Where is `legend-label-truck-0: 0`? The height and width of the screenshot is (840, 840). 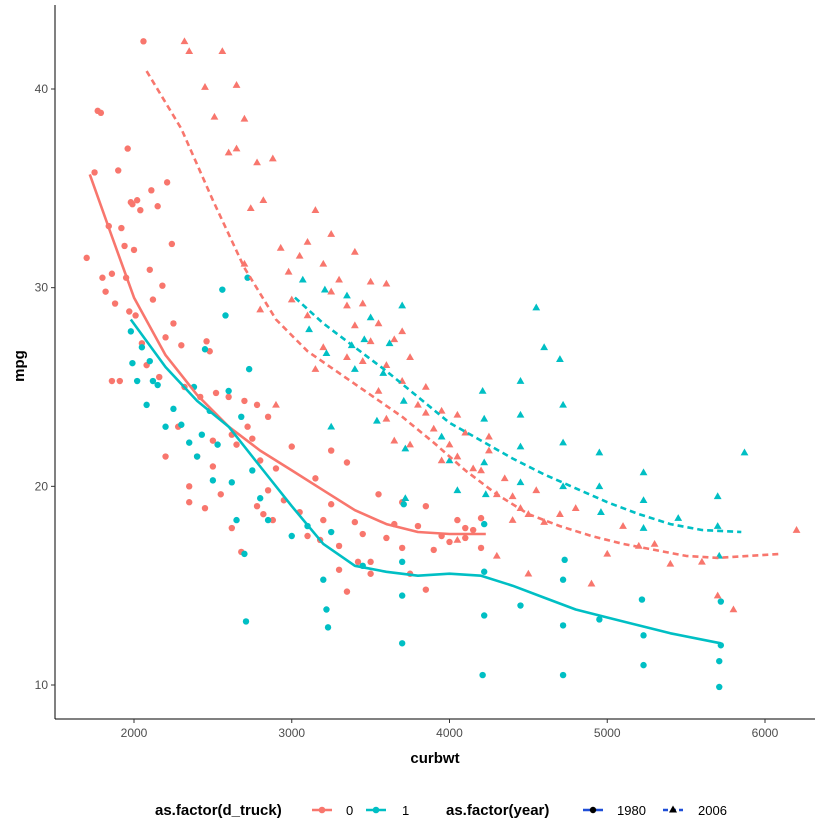
legend-label-truck-0: 0 is located at coordinates (349, 810).